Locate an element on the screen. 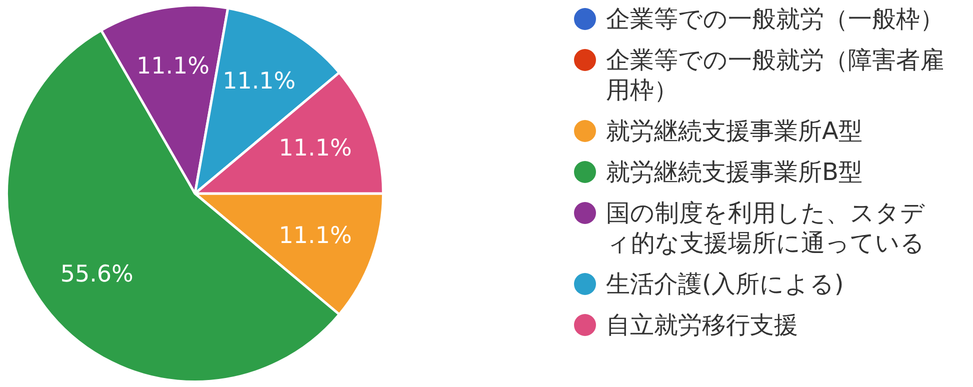 Image resolution: width=973 pixels, height=387 pixels. legend-label: 自立就労移行支援 is located at coordinates (702, 325).